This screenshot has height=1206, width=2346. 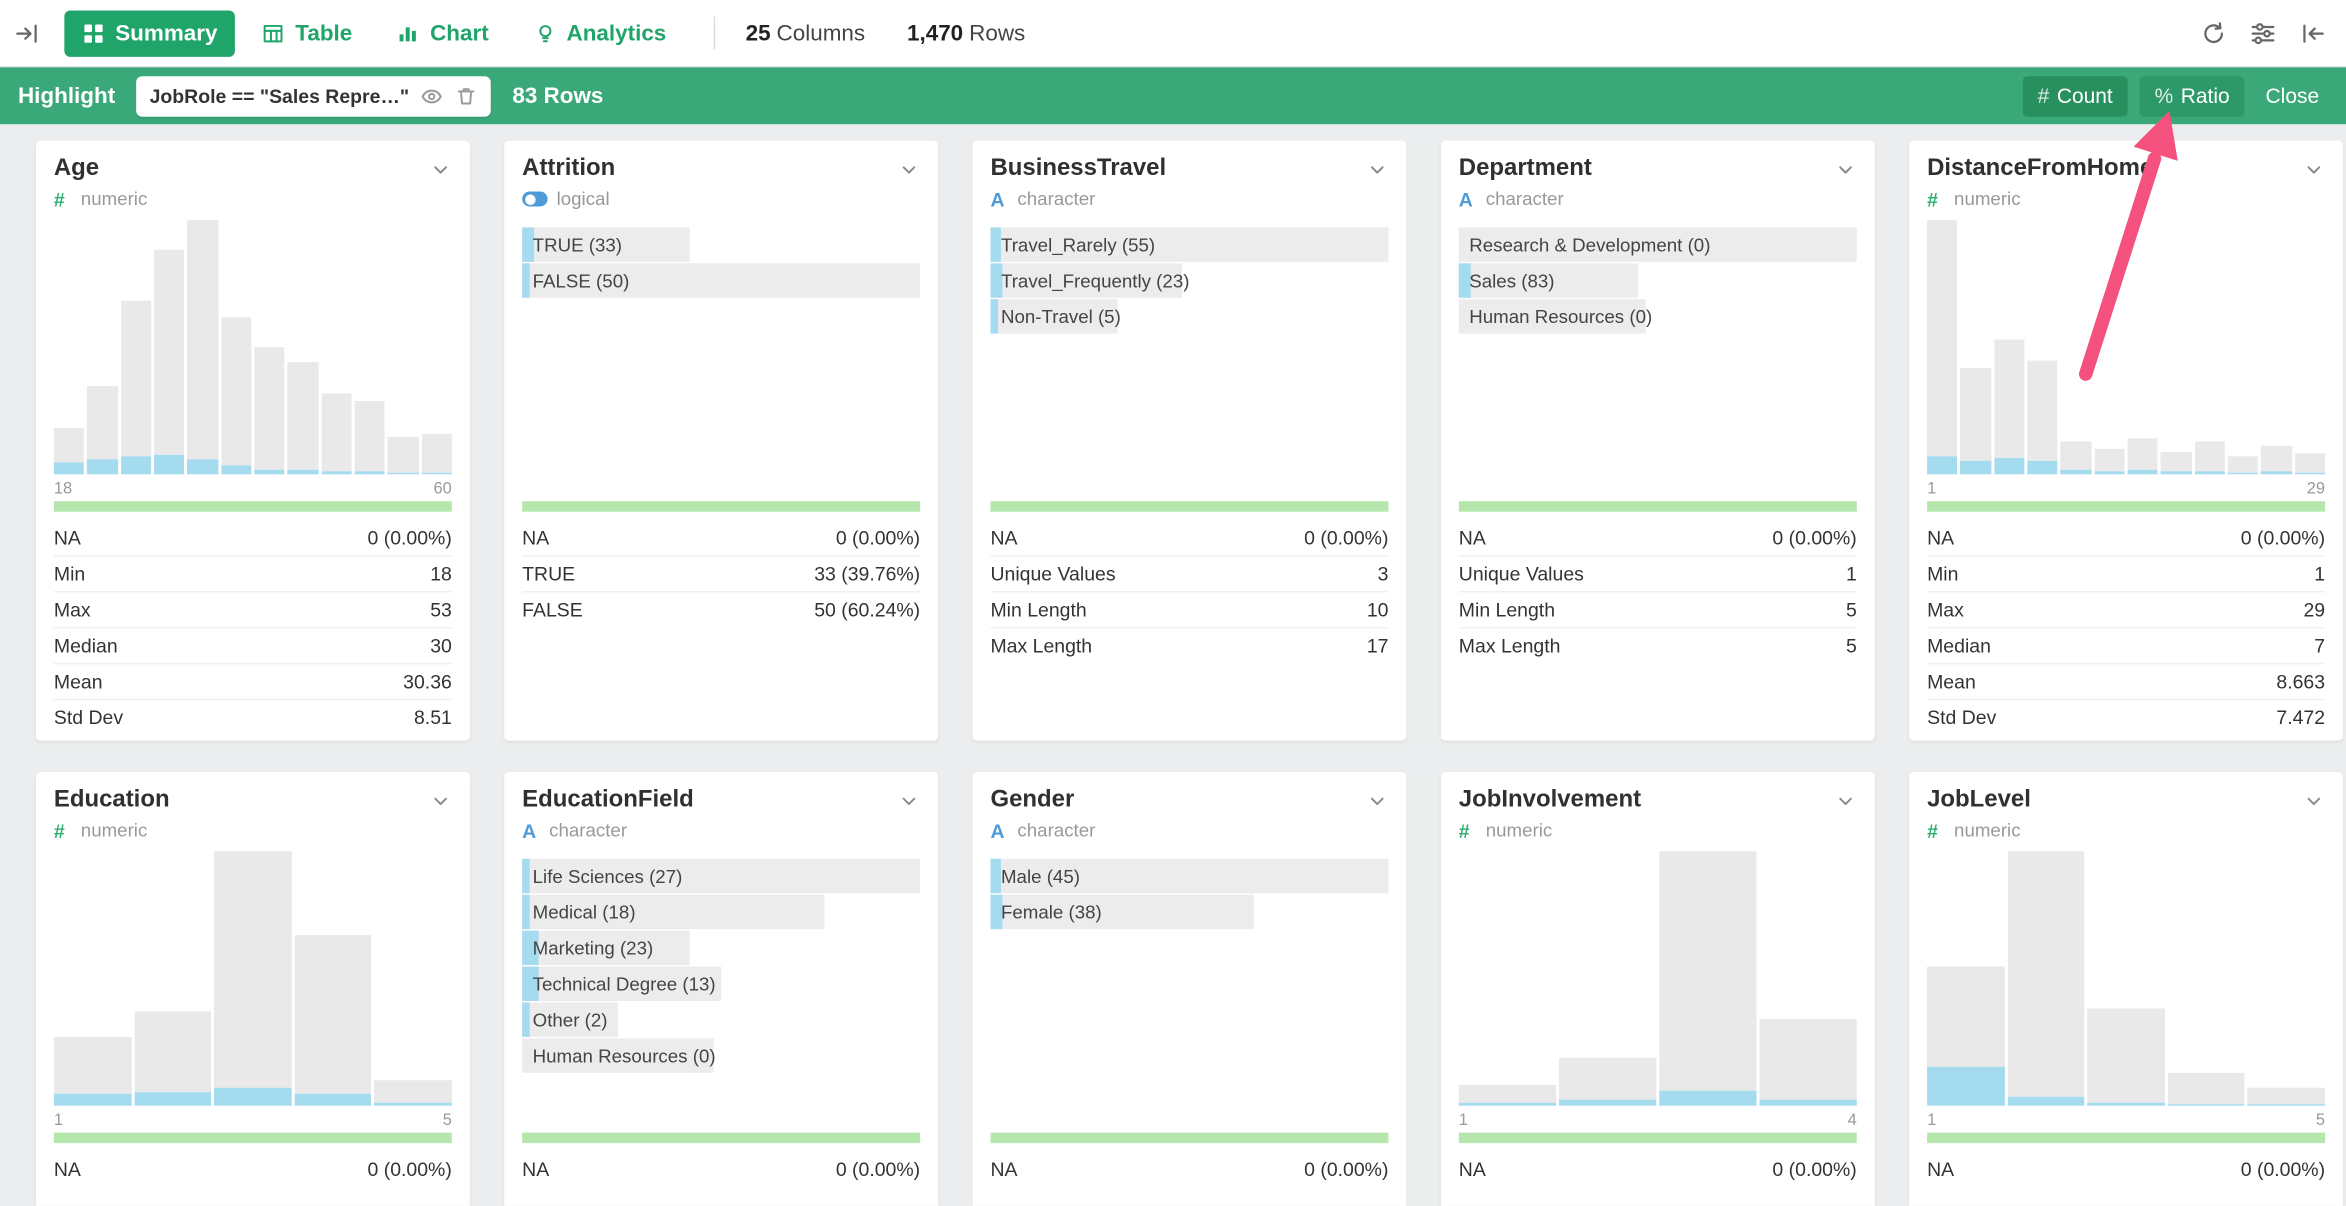 What do you see at coordinates (2126, 989) in the screenshot?
I see `summary-card-joblevel: JobLevel # numeric 1 5 NA 0 (0.00%)` at bounding box center [2126, 989].